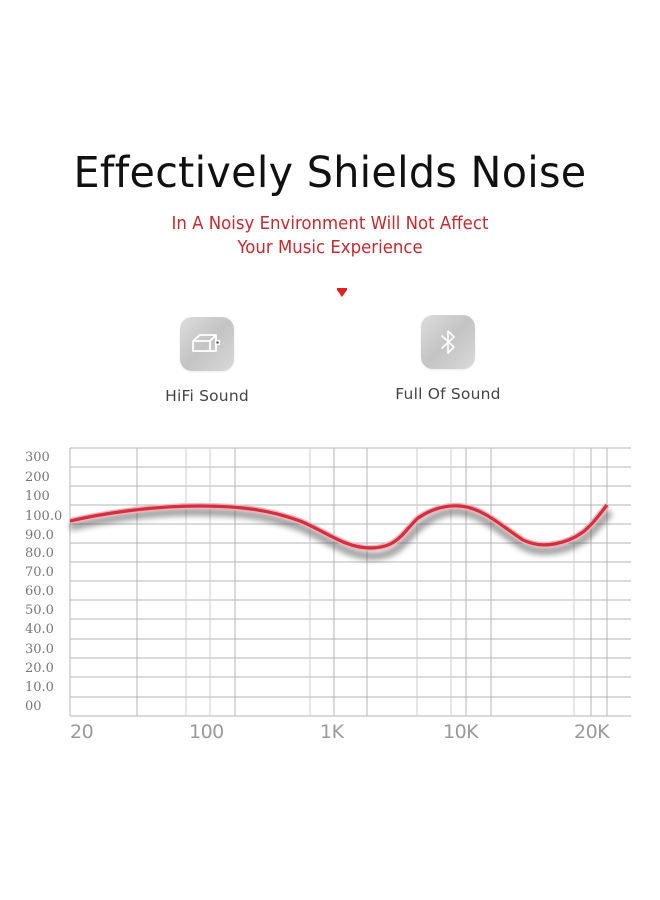 The height and width of the screenshot is (900, 660). What do you see at coordinates (39, 687) in the screenshot?
I see `y-tick: 10.0` at bounding box center [39, 687].